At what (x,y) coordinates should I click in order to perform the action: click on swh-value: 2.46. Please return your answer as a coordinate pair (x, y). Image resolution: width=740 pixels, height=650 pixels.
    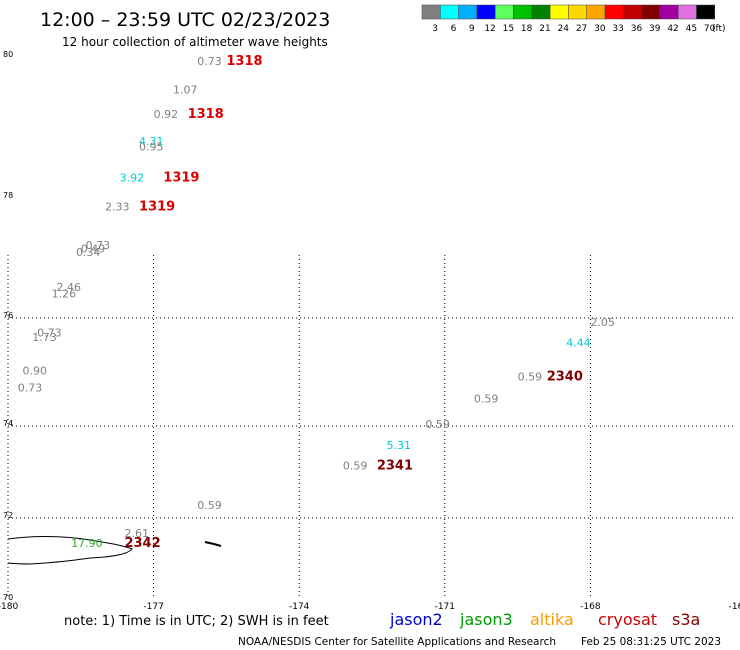
    Looking at the image, I should click on (69, 287).